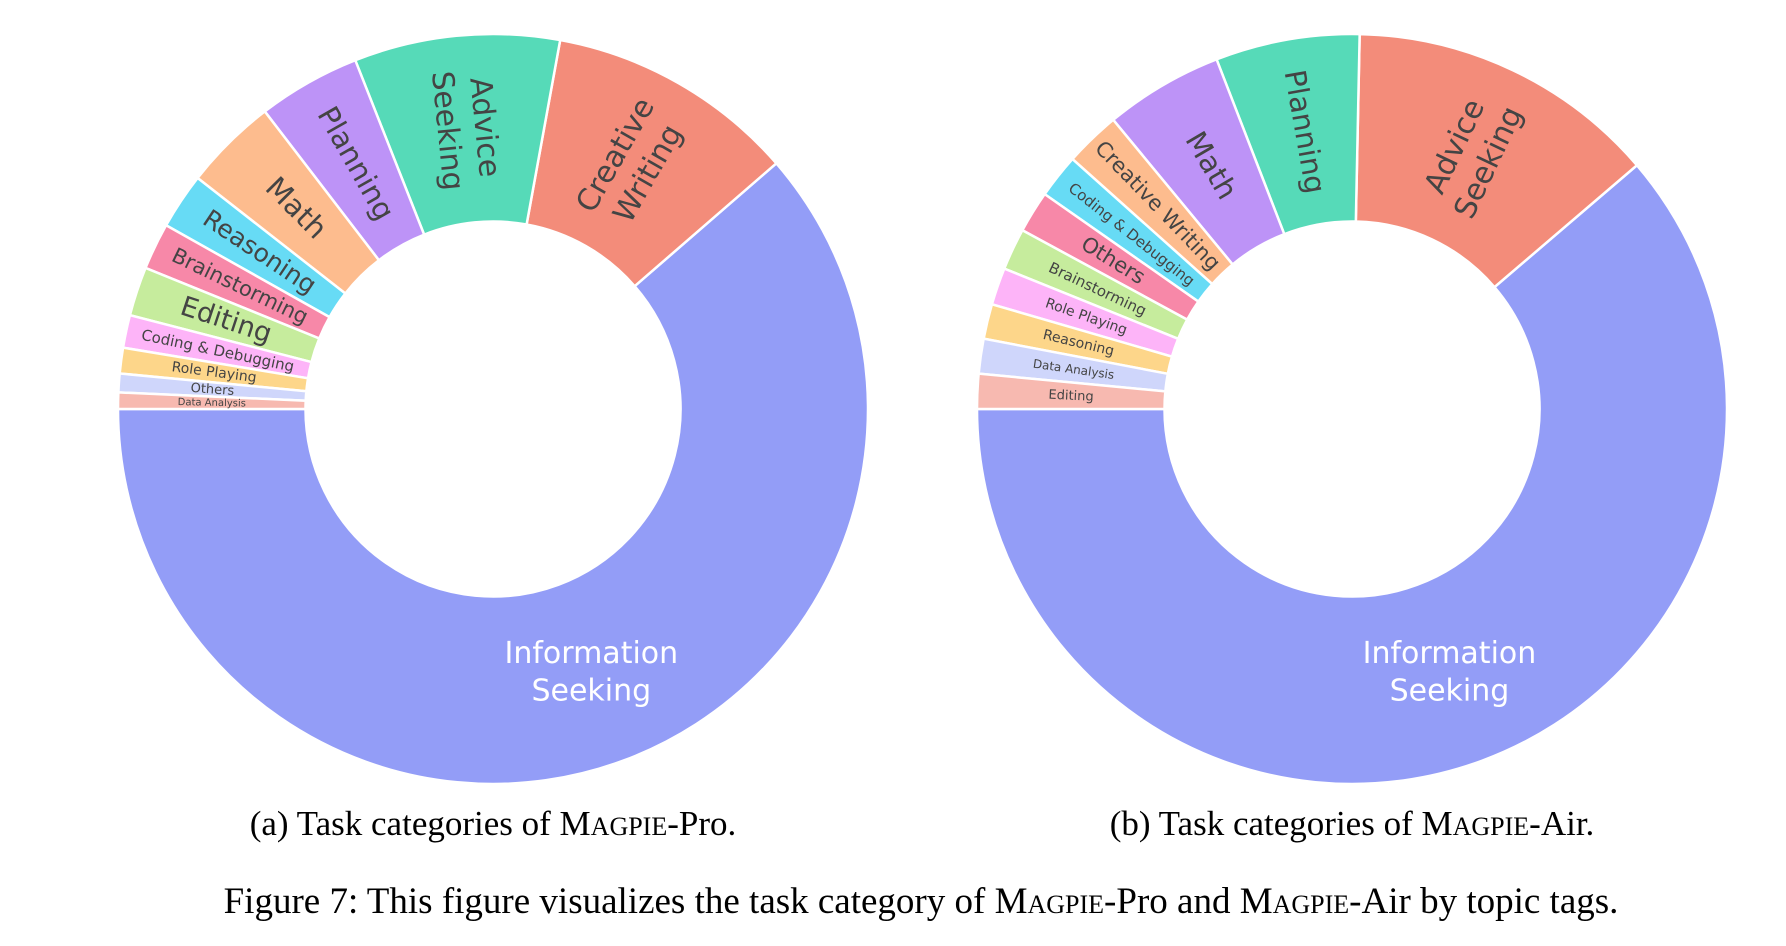 The width and height of the screenshot is (1786, 946). Describe the element at coordinates (575, 823) in the screenshot. I see `caption-a-name: M` at that location.